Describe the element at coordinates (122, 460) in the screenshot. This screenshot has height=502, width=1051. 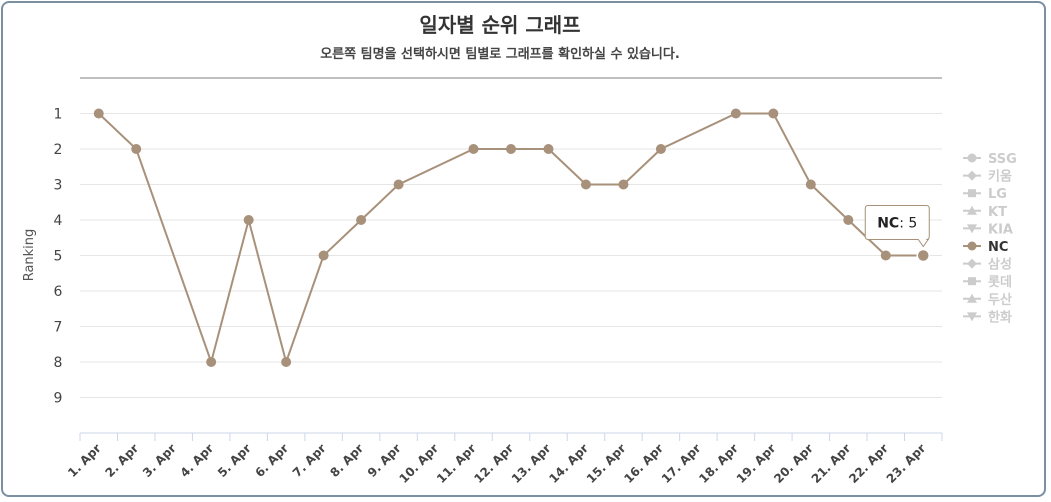
I see `x-tick-label: 2. Apr` at that location.